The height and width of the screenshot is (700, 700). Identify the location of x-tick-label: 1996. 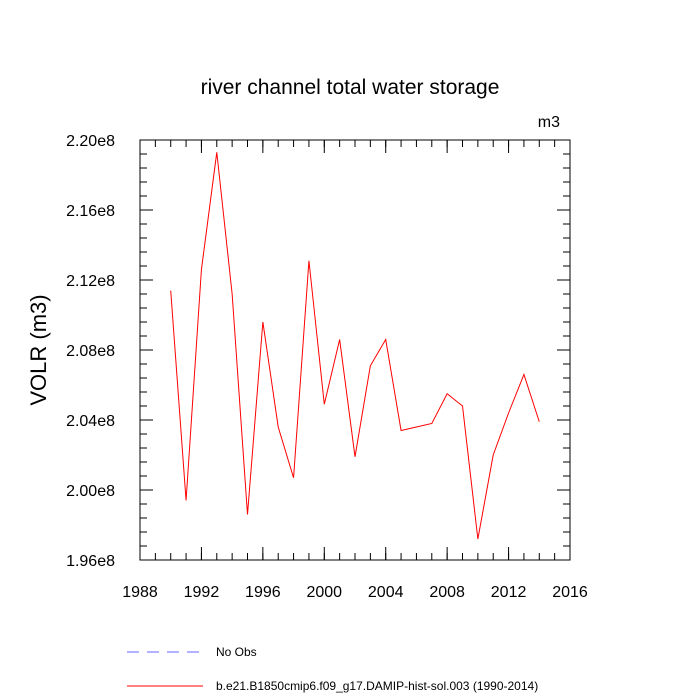
(263, 592).